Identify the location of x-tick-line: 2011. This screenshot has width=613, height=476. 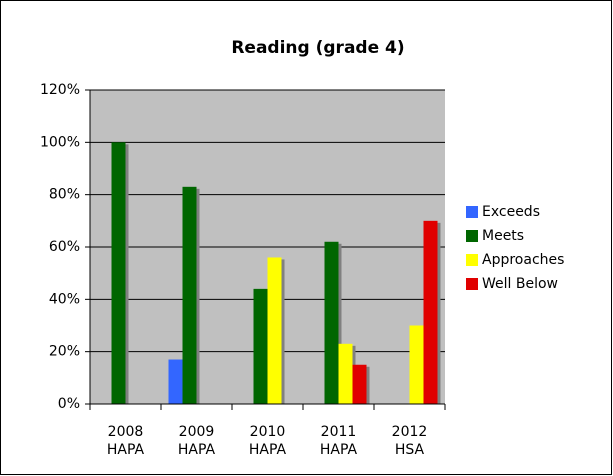
(339, 432).